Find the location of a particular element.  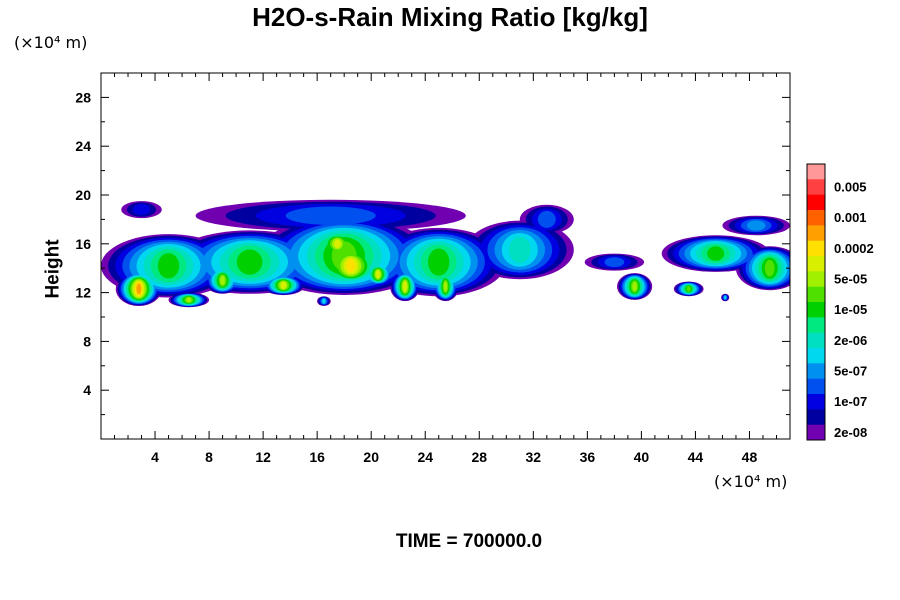

y-tick-label: 4 is located at coordinates (87, 390).